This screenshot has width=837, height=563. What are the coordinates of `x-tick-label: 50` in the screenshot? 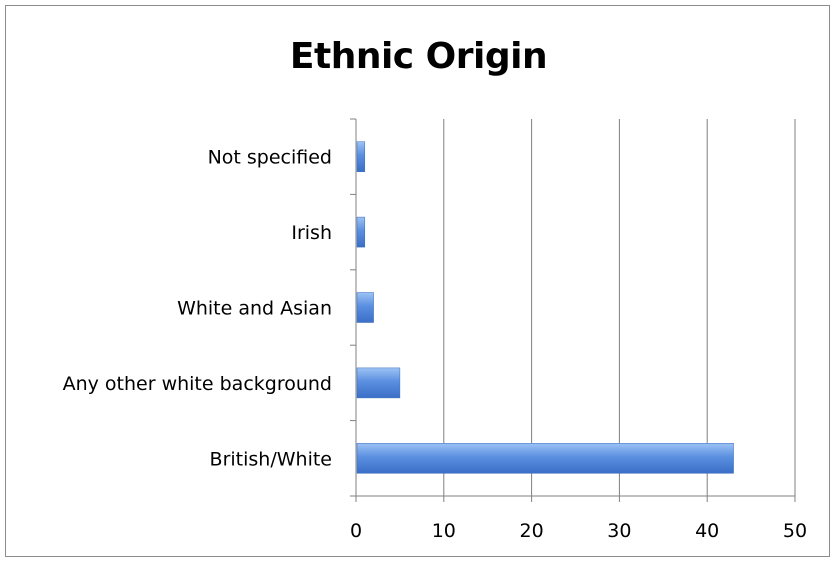 It's located at (795, 531).